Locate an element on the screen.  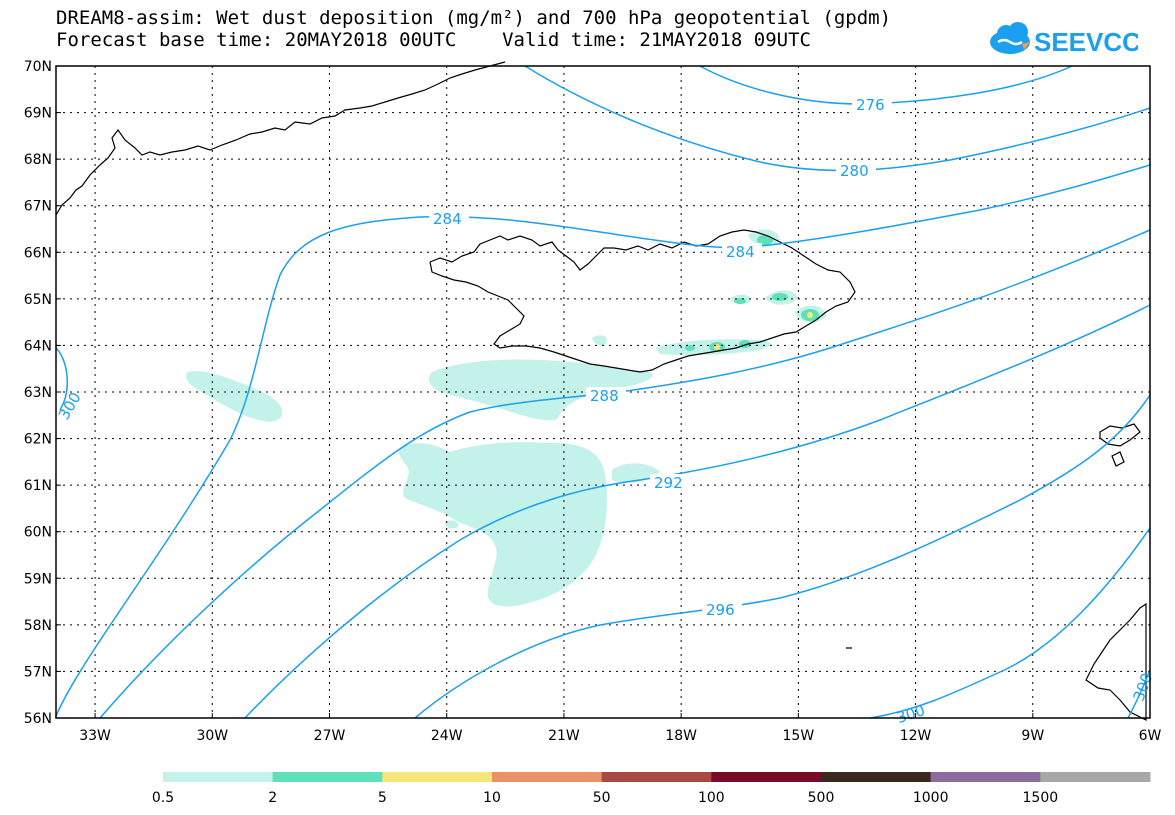
lat-label: 60N is located at coordinates (38, 533).